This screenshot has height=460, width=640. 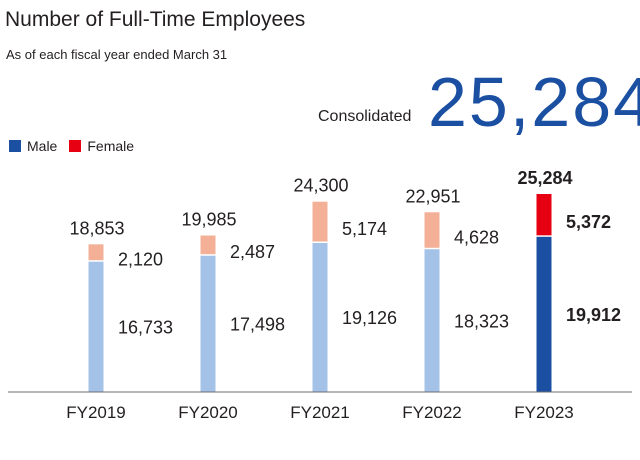 I want to click on consolidated-label: Consolidated, so click(x=365, y=116).